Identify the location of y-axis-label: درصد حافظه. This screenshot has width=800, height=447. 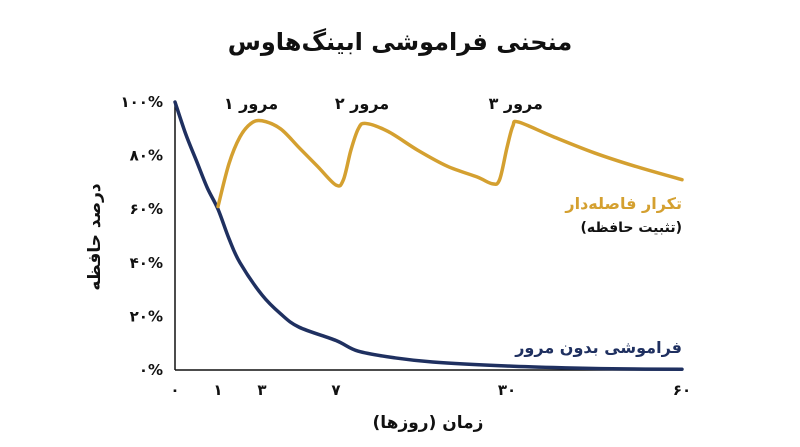
(95, 237).